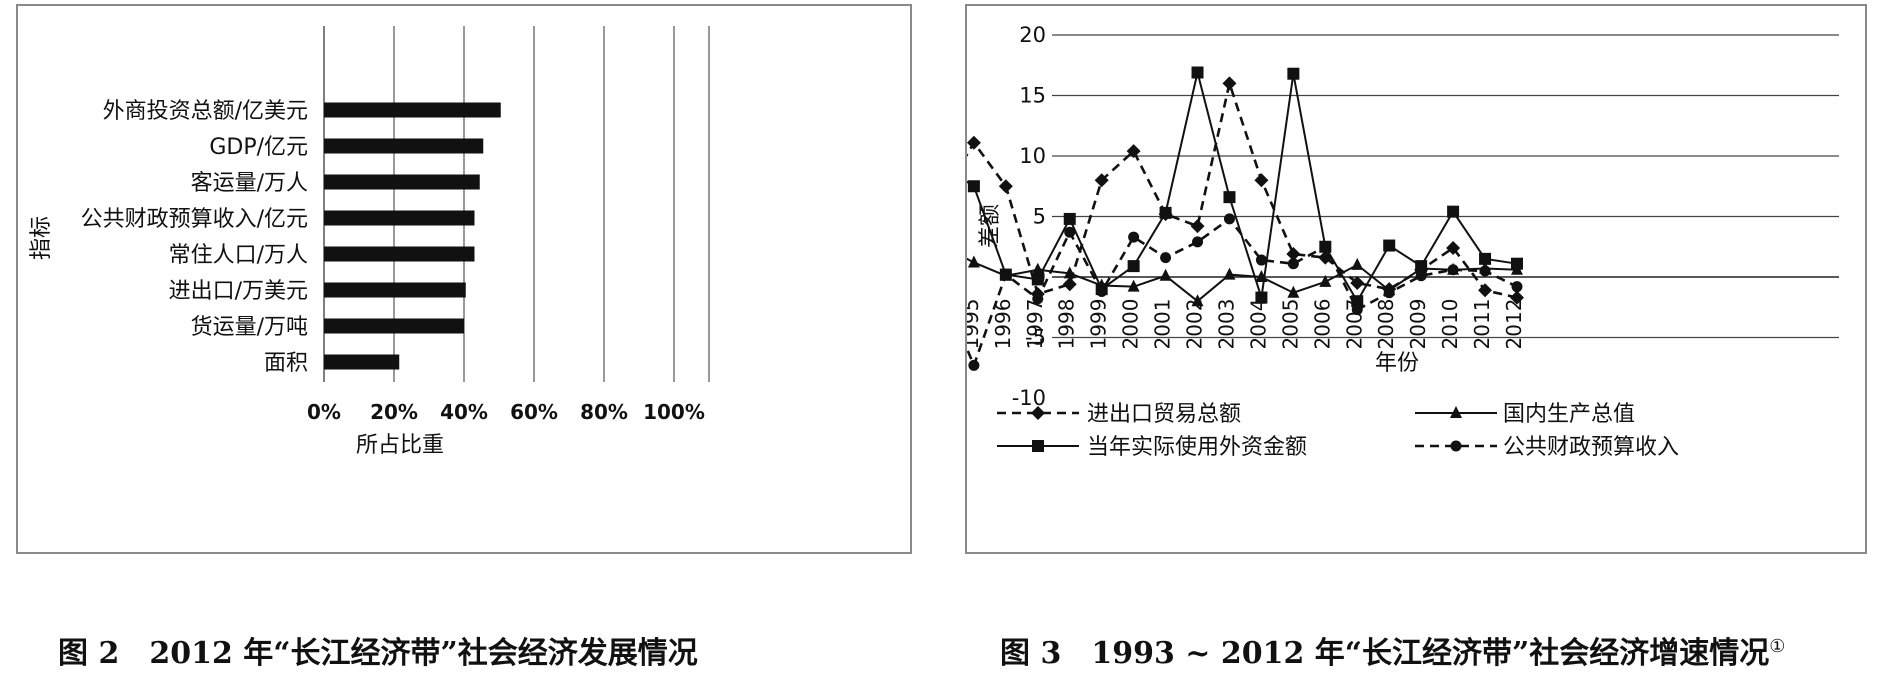  Describe the element at coordinates (394, 412) in the screenshot. I see `x-tick-label: 20%` at that location.